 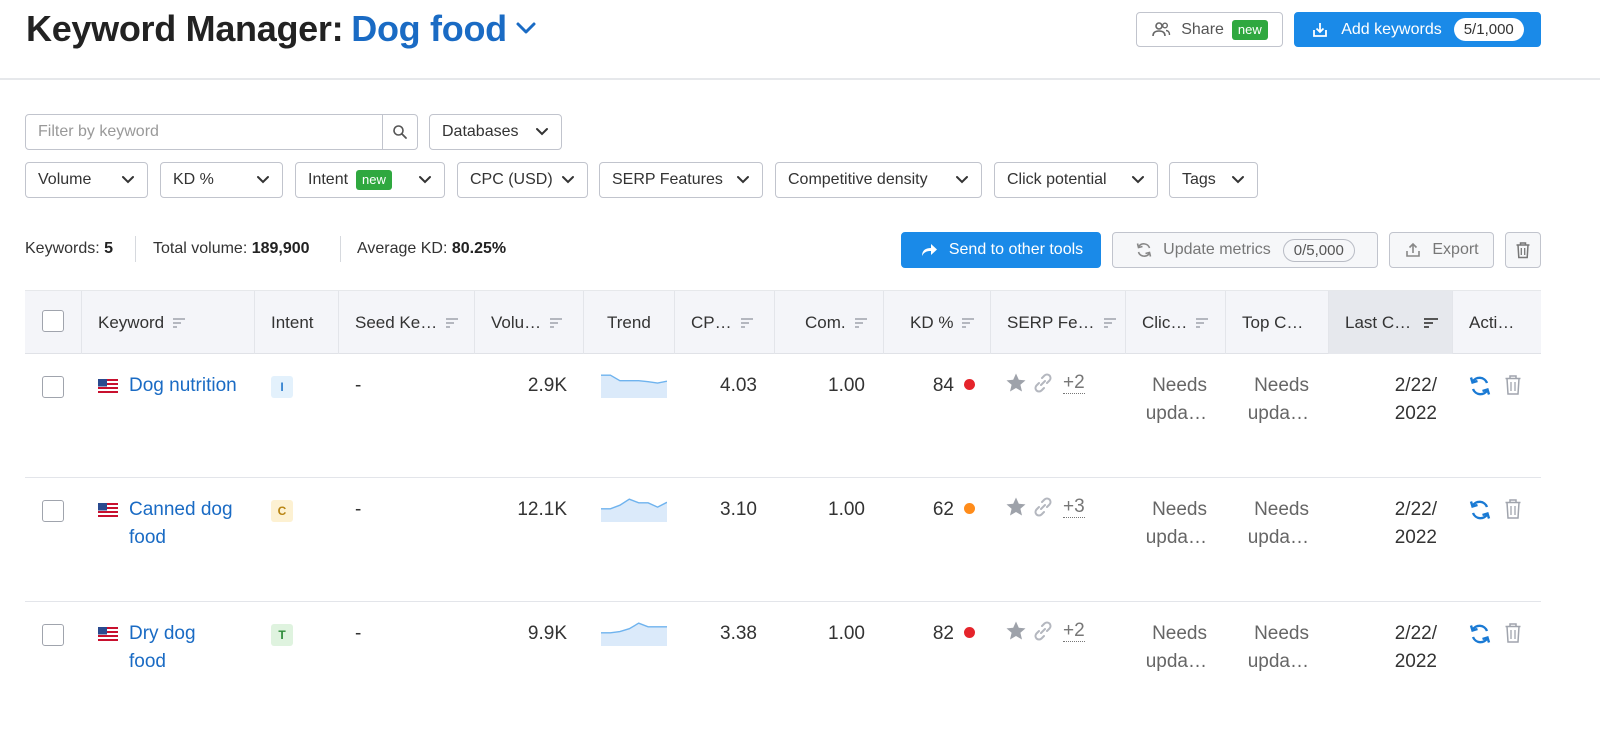 I want to click on intent-filter-dropdown: Intent new, so click(x=370, y=180).